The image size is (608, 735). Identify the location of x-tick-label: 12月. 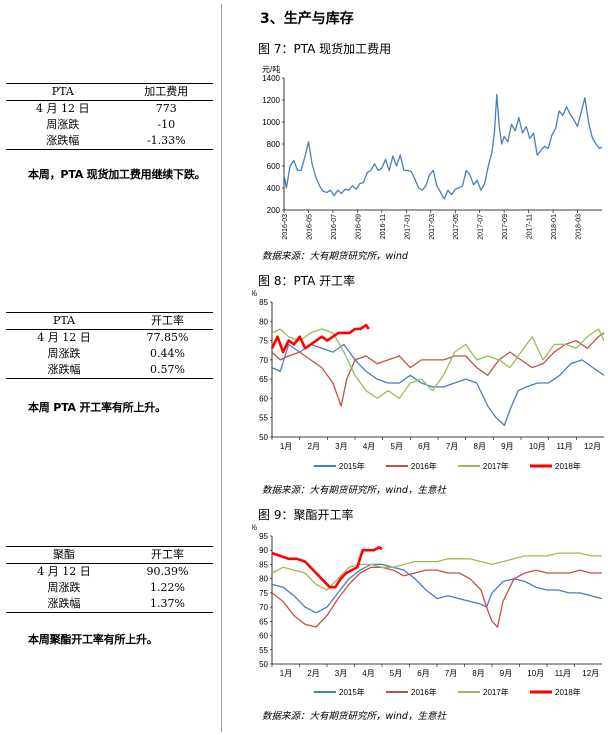
(590, 673).